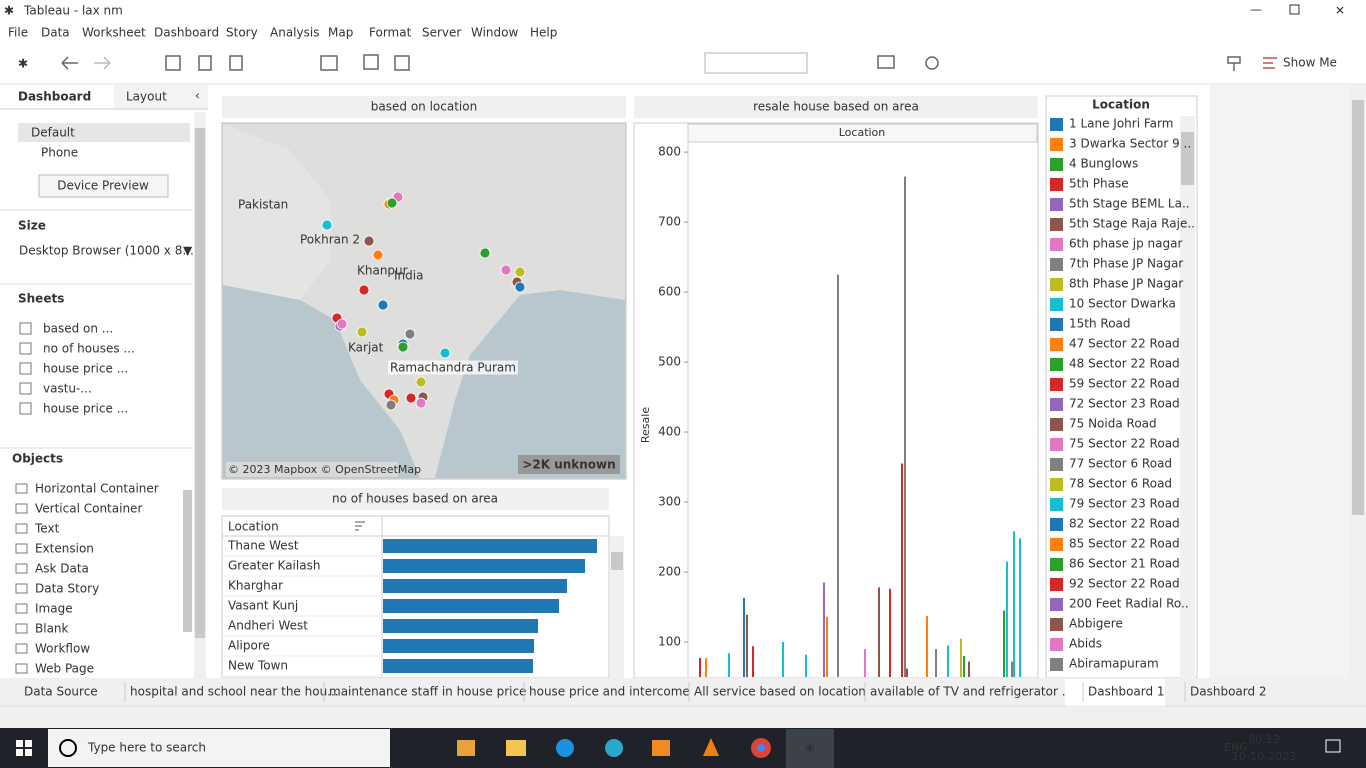 The height and width of the screenshot is (768, 1366). Describe the element at coordinates (59, 153) in the screenshot. I see `device: Phone` at that location.